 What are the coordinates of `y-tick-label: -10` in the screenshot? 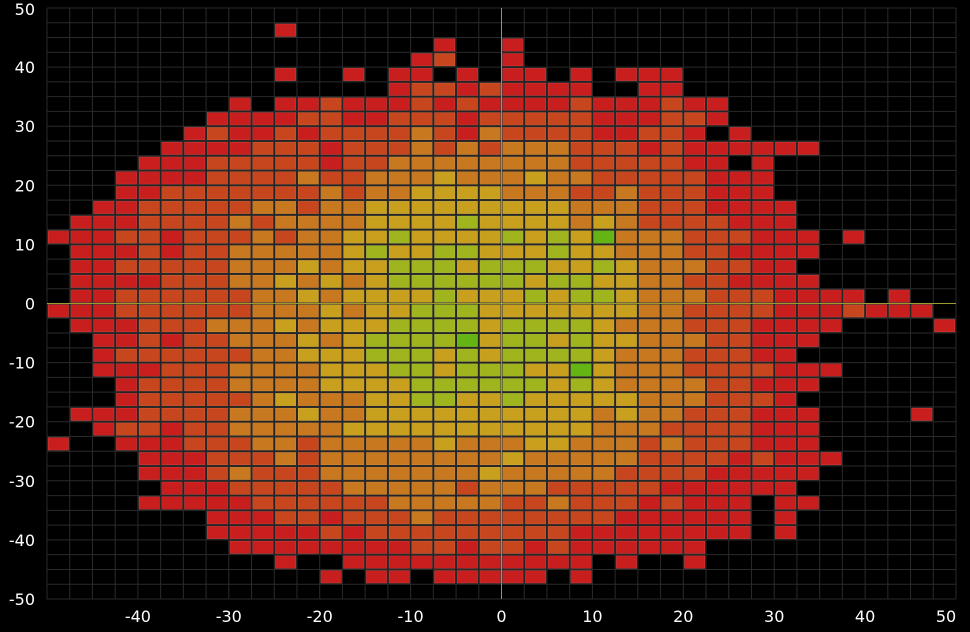 It's located at (22, 363).